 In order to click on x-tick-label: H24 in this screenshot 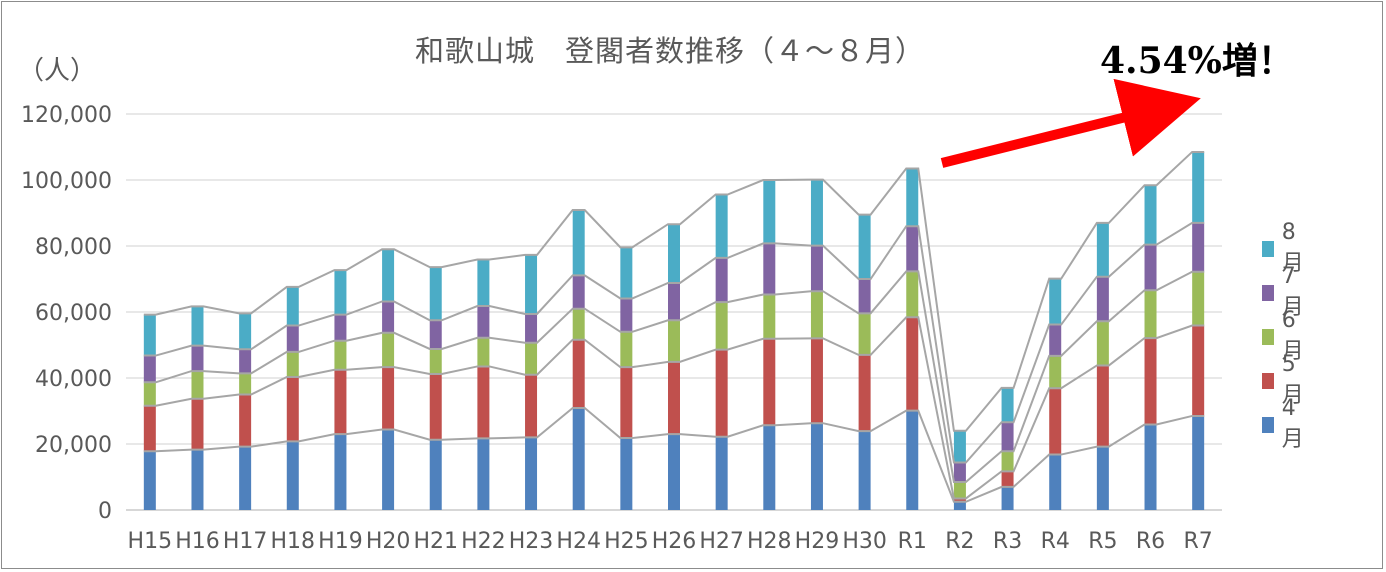, I will do `click(578, 541)`.